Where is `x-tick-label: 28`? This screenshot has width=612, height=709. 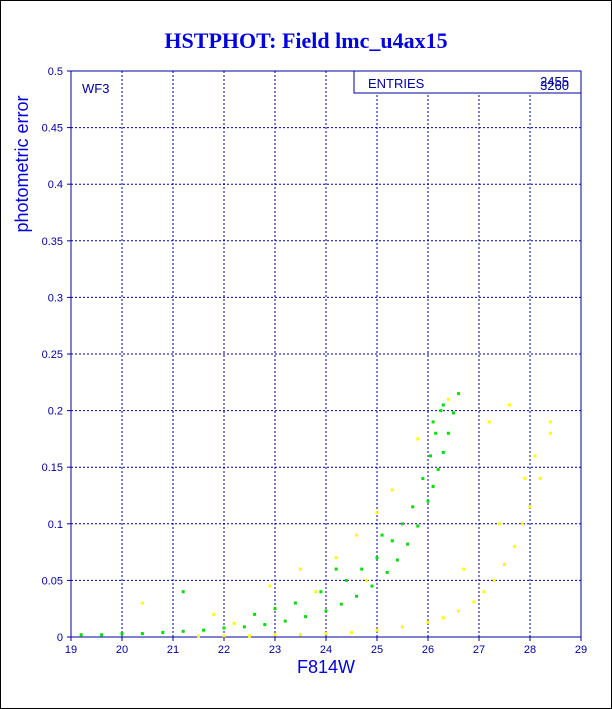 x-tick-label: 28 is located at coordinates (530, 650).